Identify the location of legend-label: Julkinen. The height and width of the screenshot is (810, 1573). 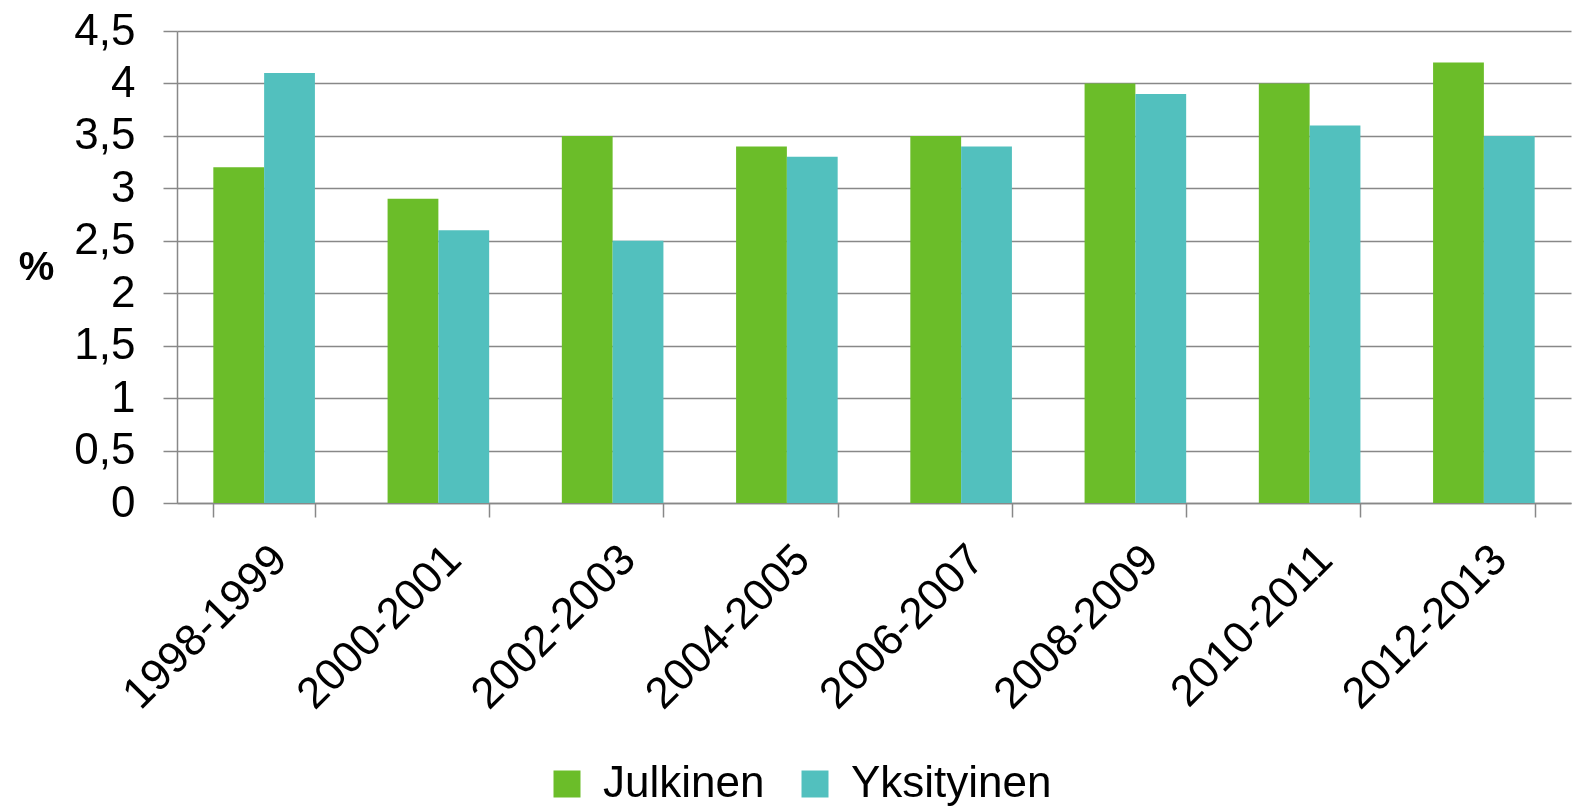
(684, 781).